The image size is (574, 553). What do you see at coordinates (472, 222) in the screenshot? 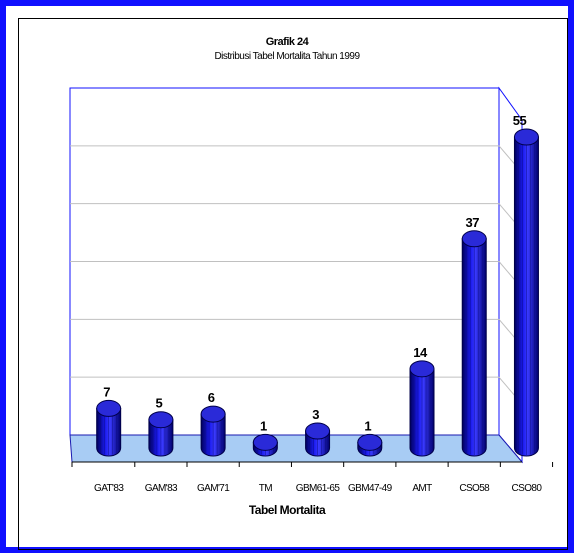
I see `data-label: 37` at bounding box center [472, 222].